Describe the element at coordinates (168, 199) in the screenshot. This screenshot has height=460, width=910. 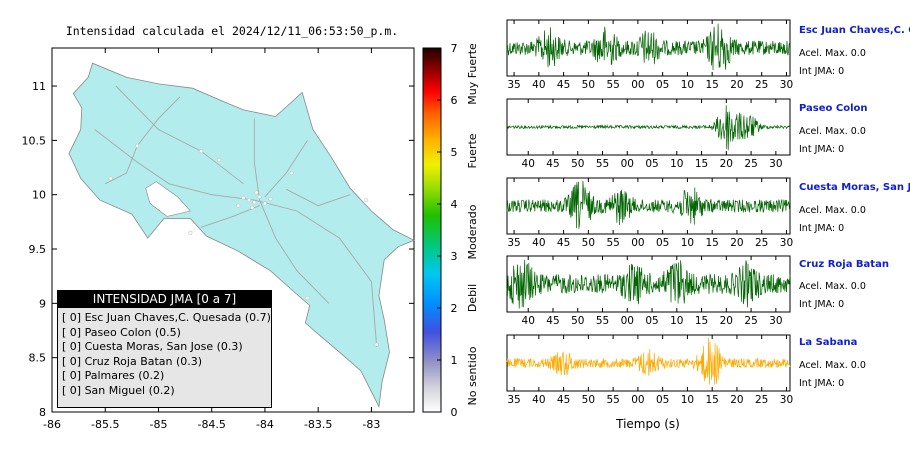
I see `gulf-of-nicoya` at that location.